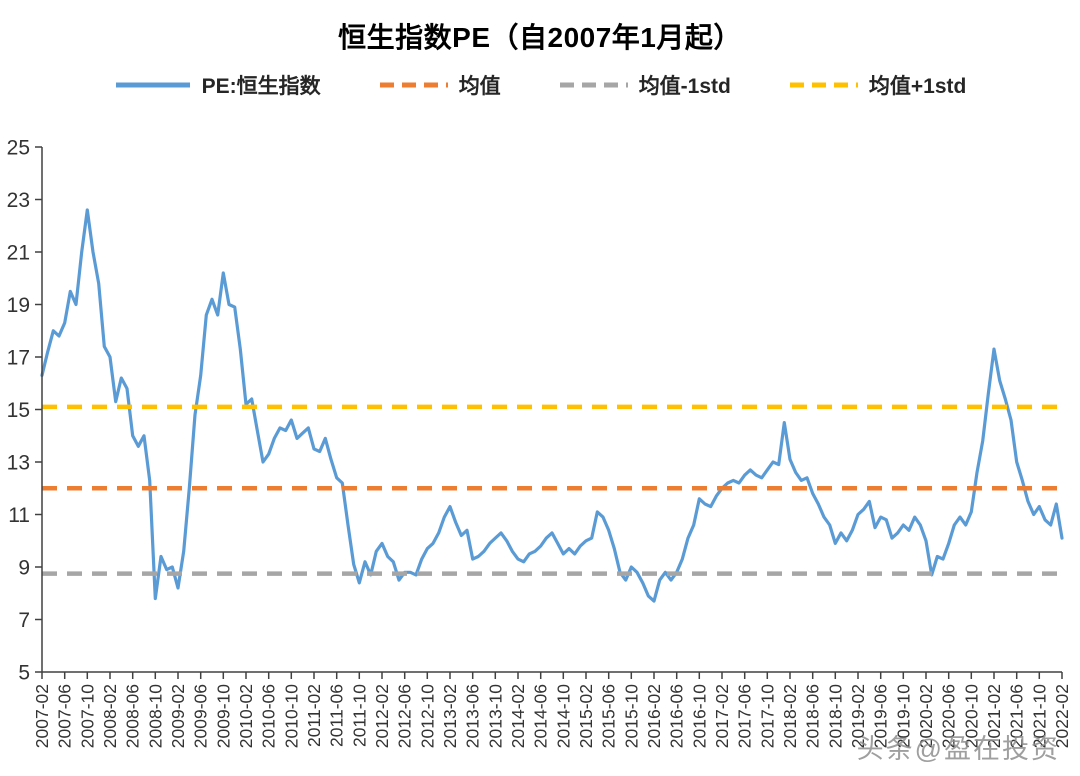 The height and width of the screenshot is (776, 1080). What do you see at coordinates (24, 672) in the screenshot?
I see `svg-text: 5` at bounding box center [24, 672].